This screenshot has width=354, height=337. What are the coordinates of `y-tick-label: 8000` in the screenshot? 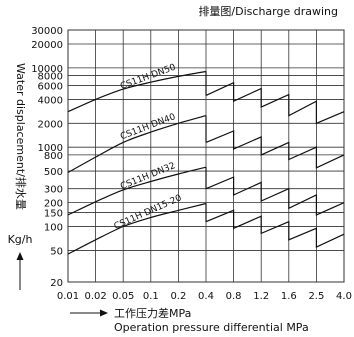 It's located at (50, 77).